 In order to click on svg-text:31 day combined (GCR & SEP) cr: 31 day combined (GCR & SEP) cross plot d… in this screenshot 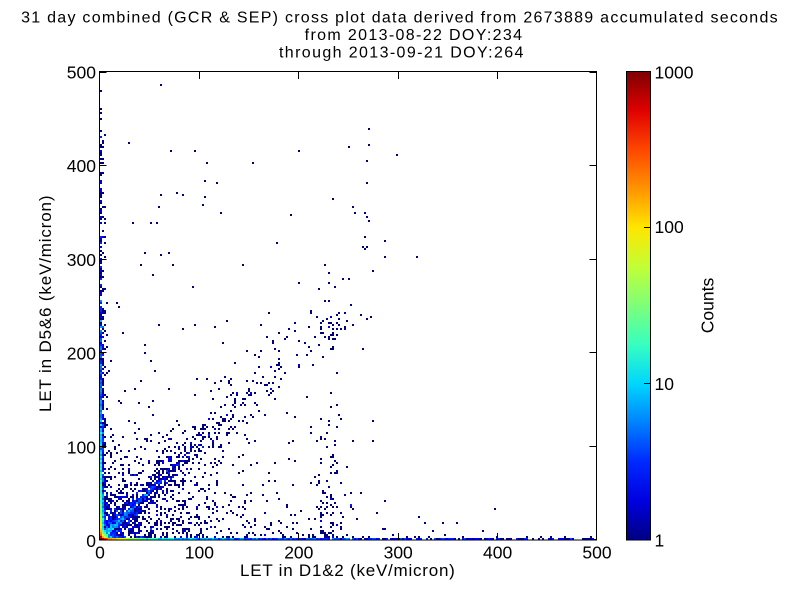, I will do `click(400, 18)`.